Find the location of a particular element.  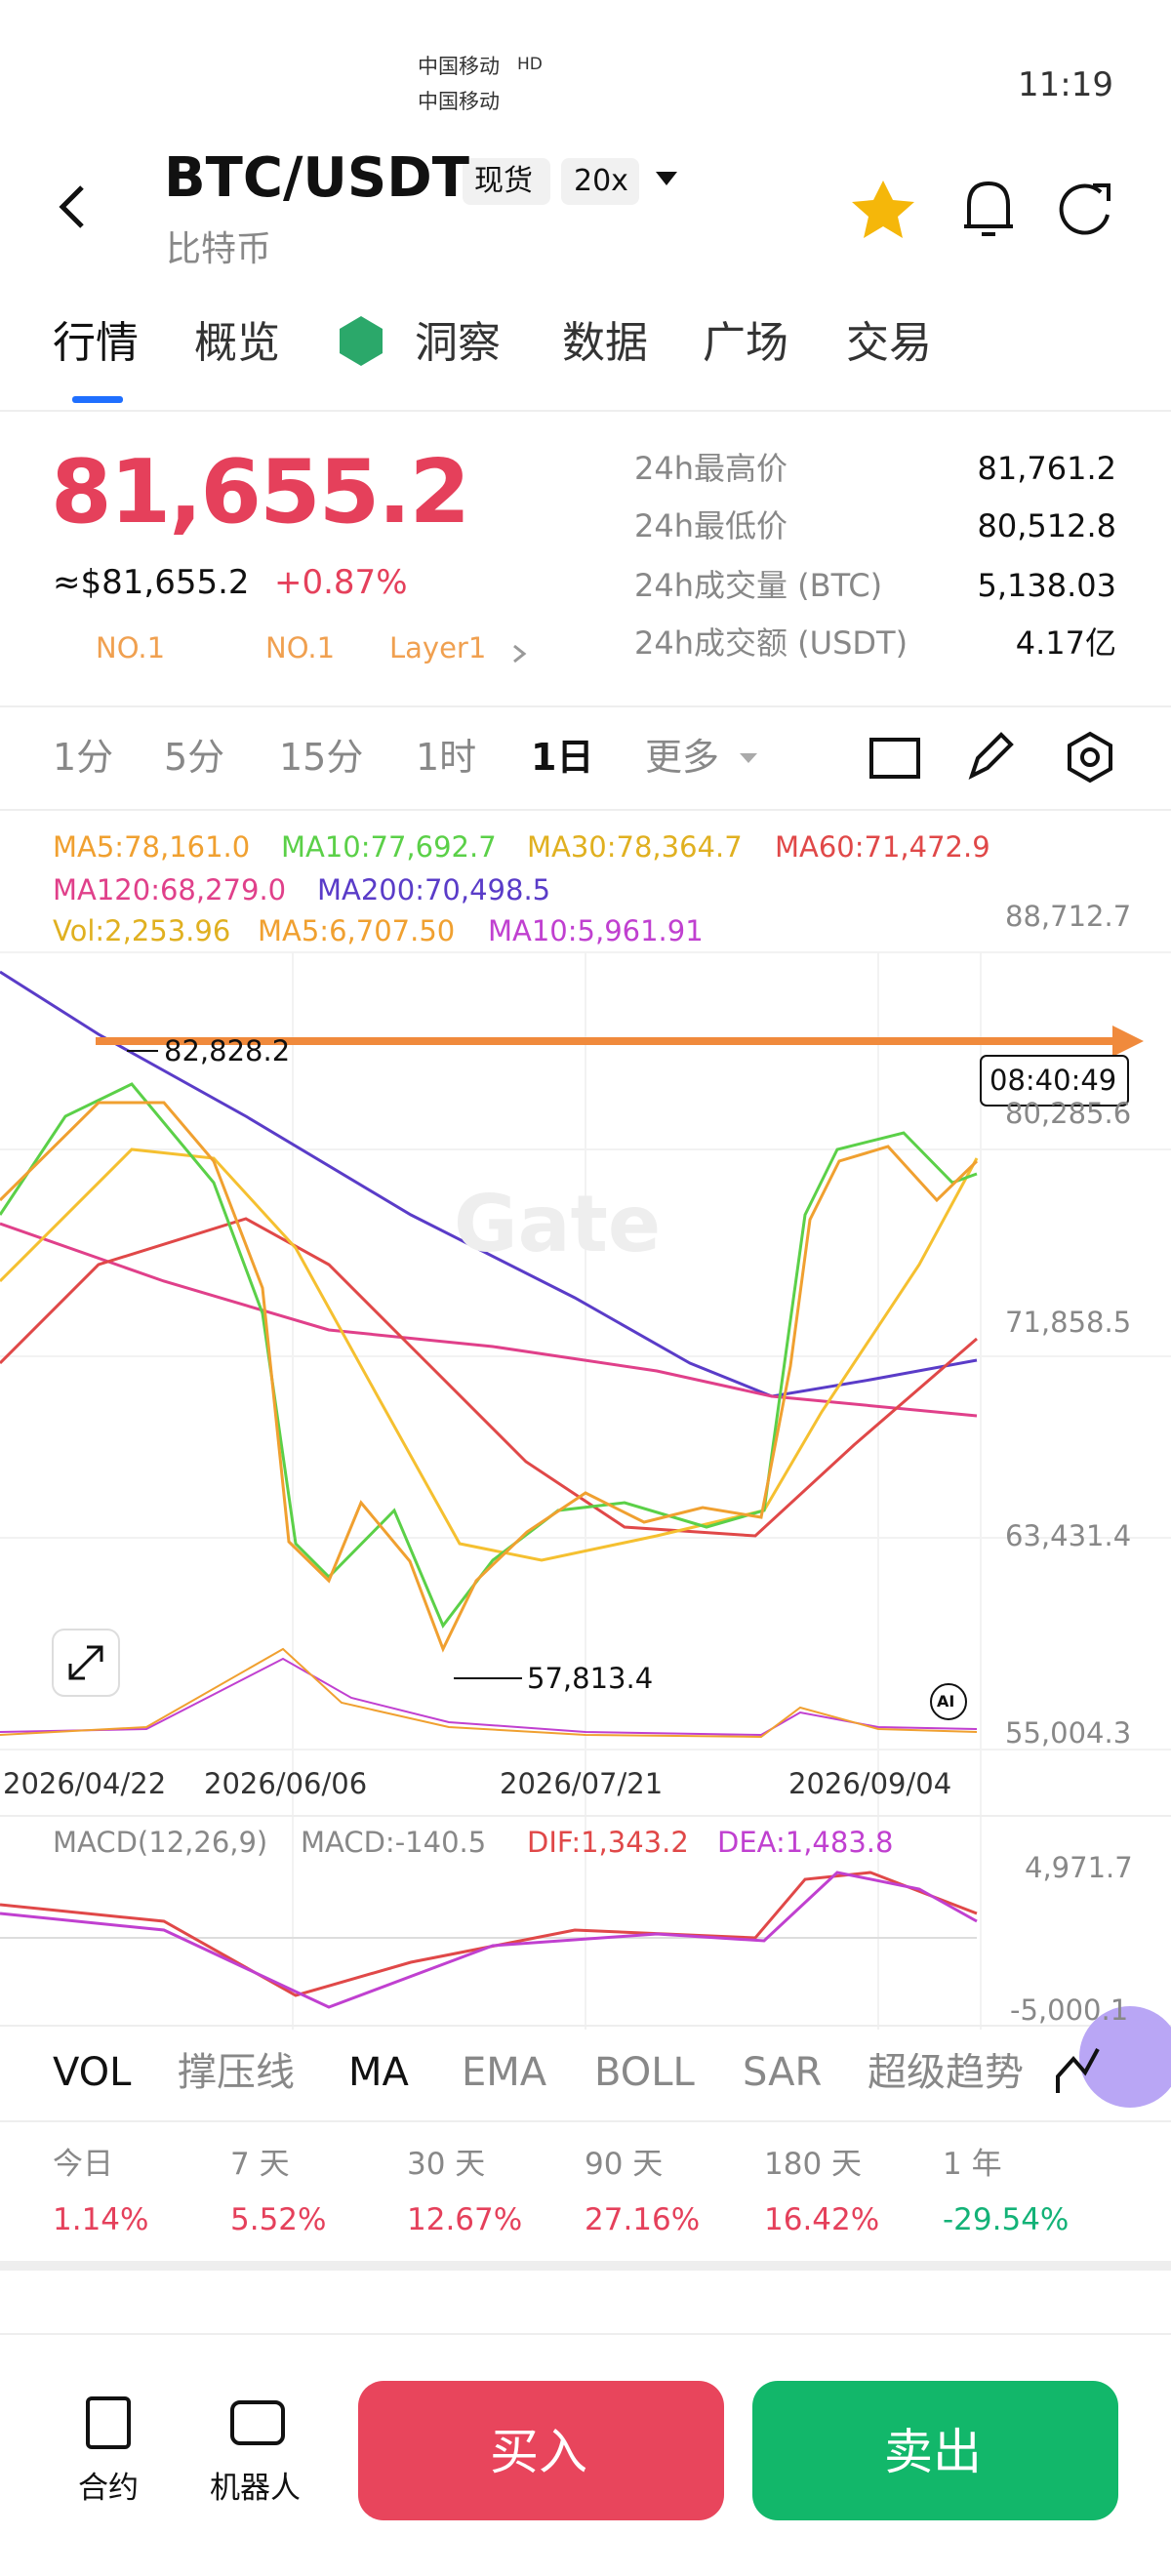

price-axis-label: 80,285.6 is located at coordinates (1068, 1113).